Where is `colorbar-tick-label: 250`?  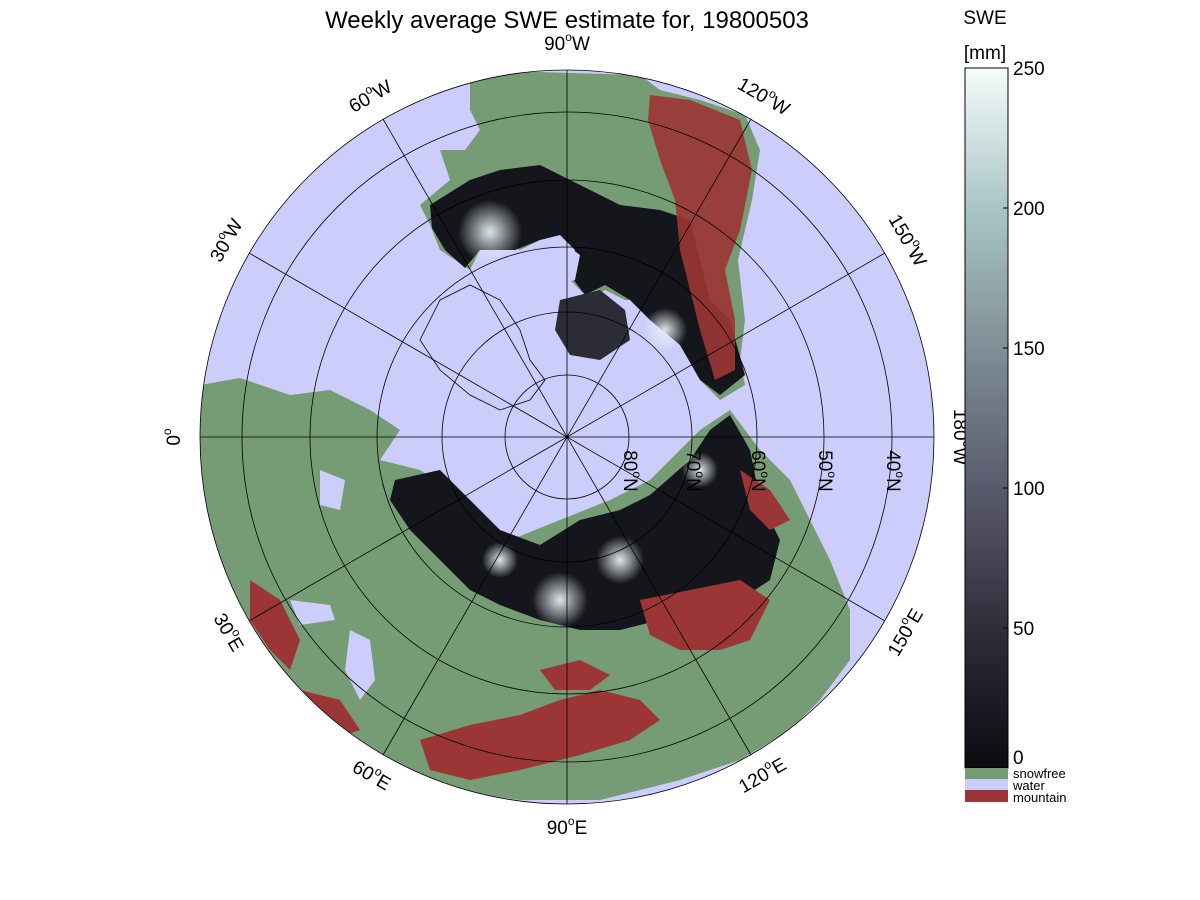 colorbar-tick-label: 250 is located at coordinates (1029, 69).